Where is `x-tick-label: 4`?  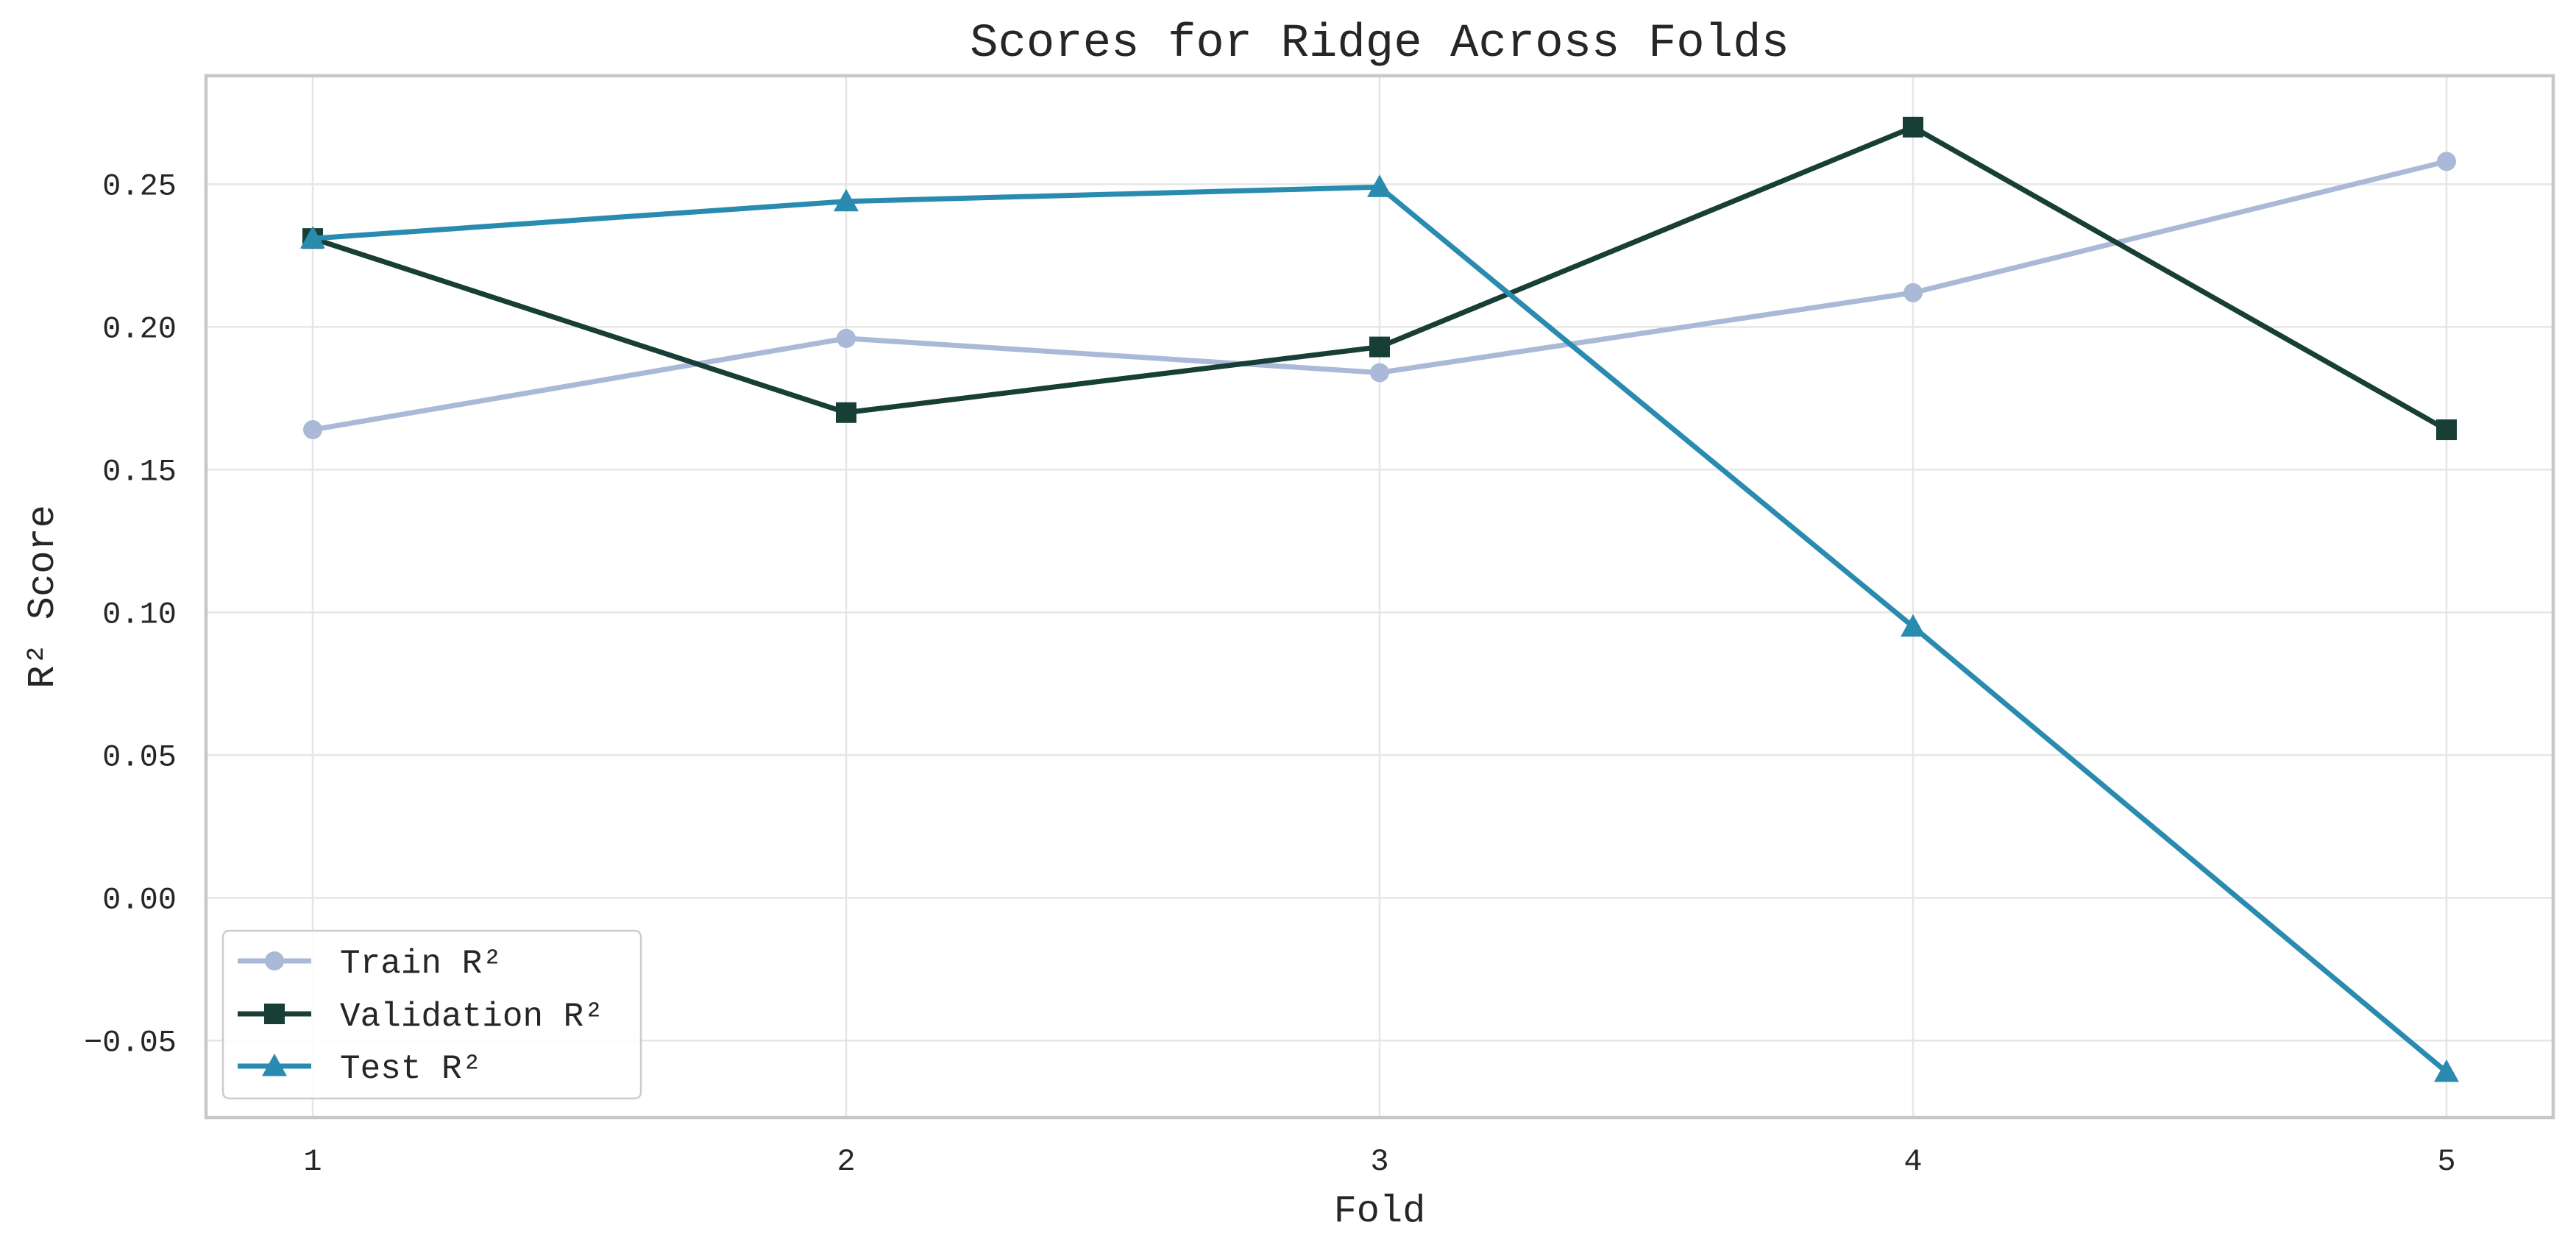 x-tick-label: 4 is located at coordinates (1912, 1161).